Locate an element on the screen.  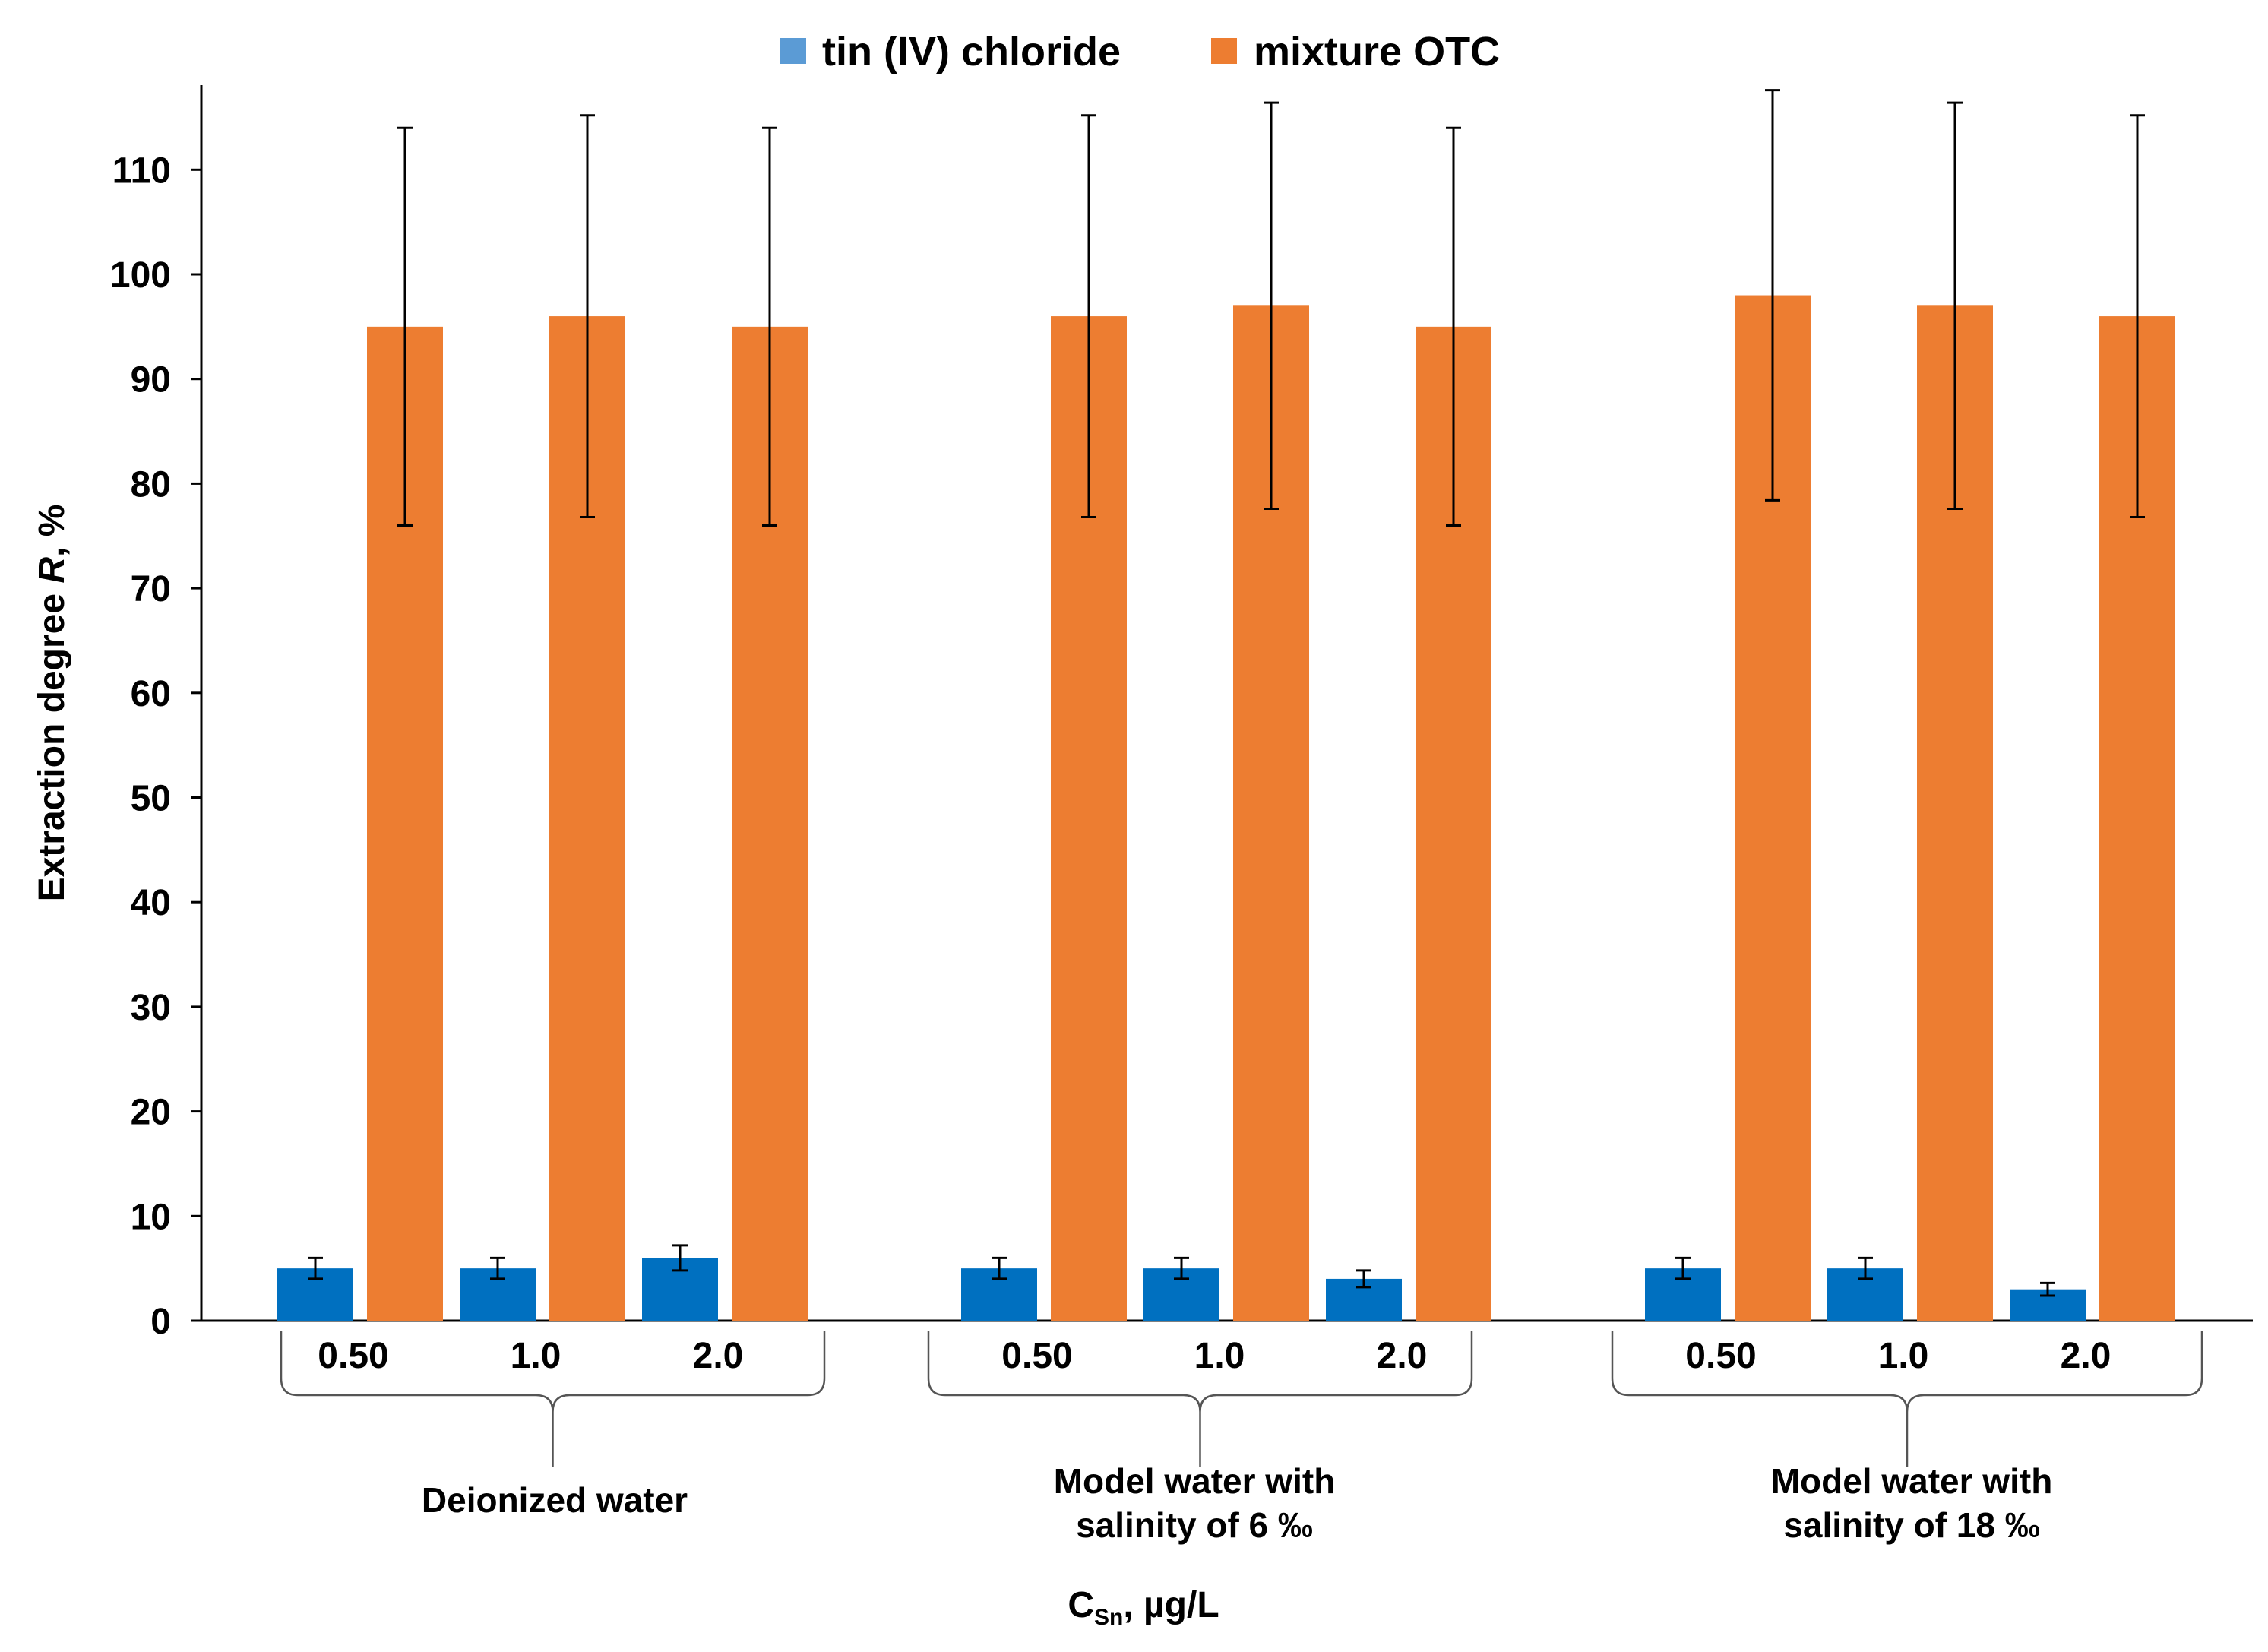
x-axis-title: CSn, µg/L is located at coordinates (1143, 1607).